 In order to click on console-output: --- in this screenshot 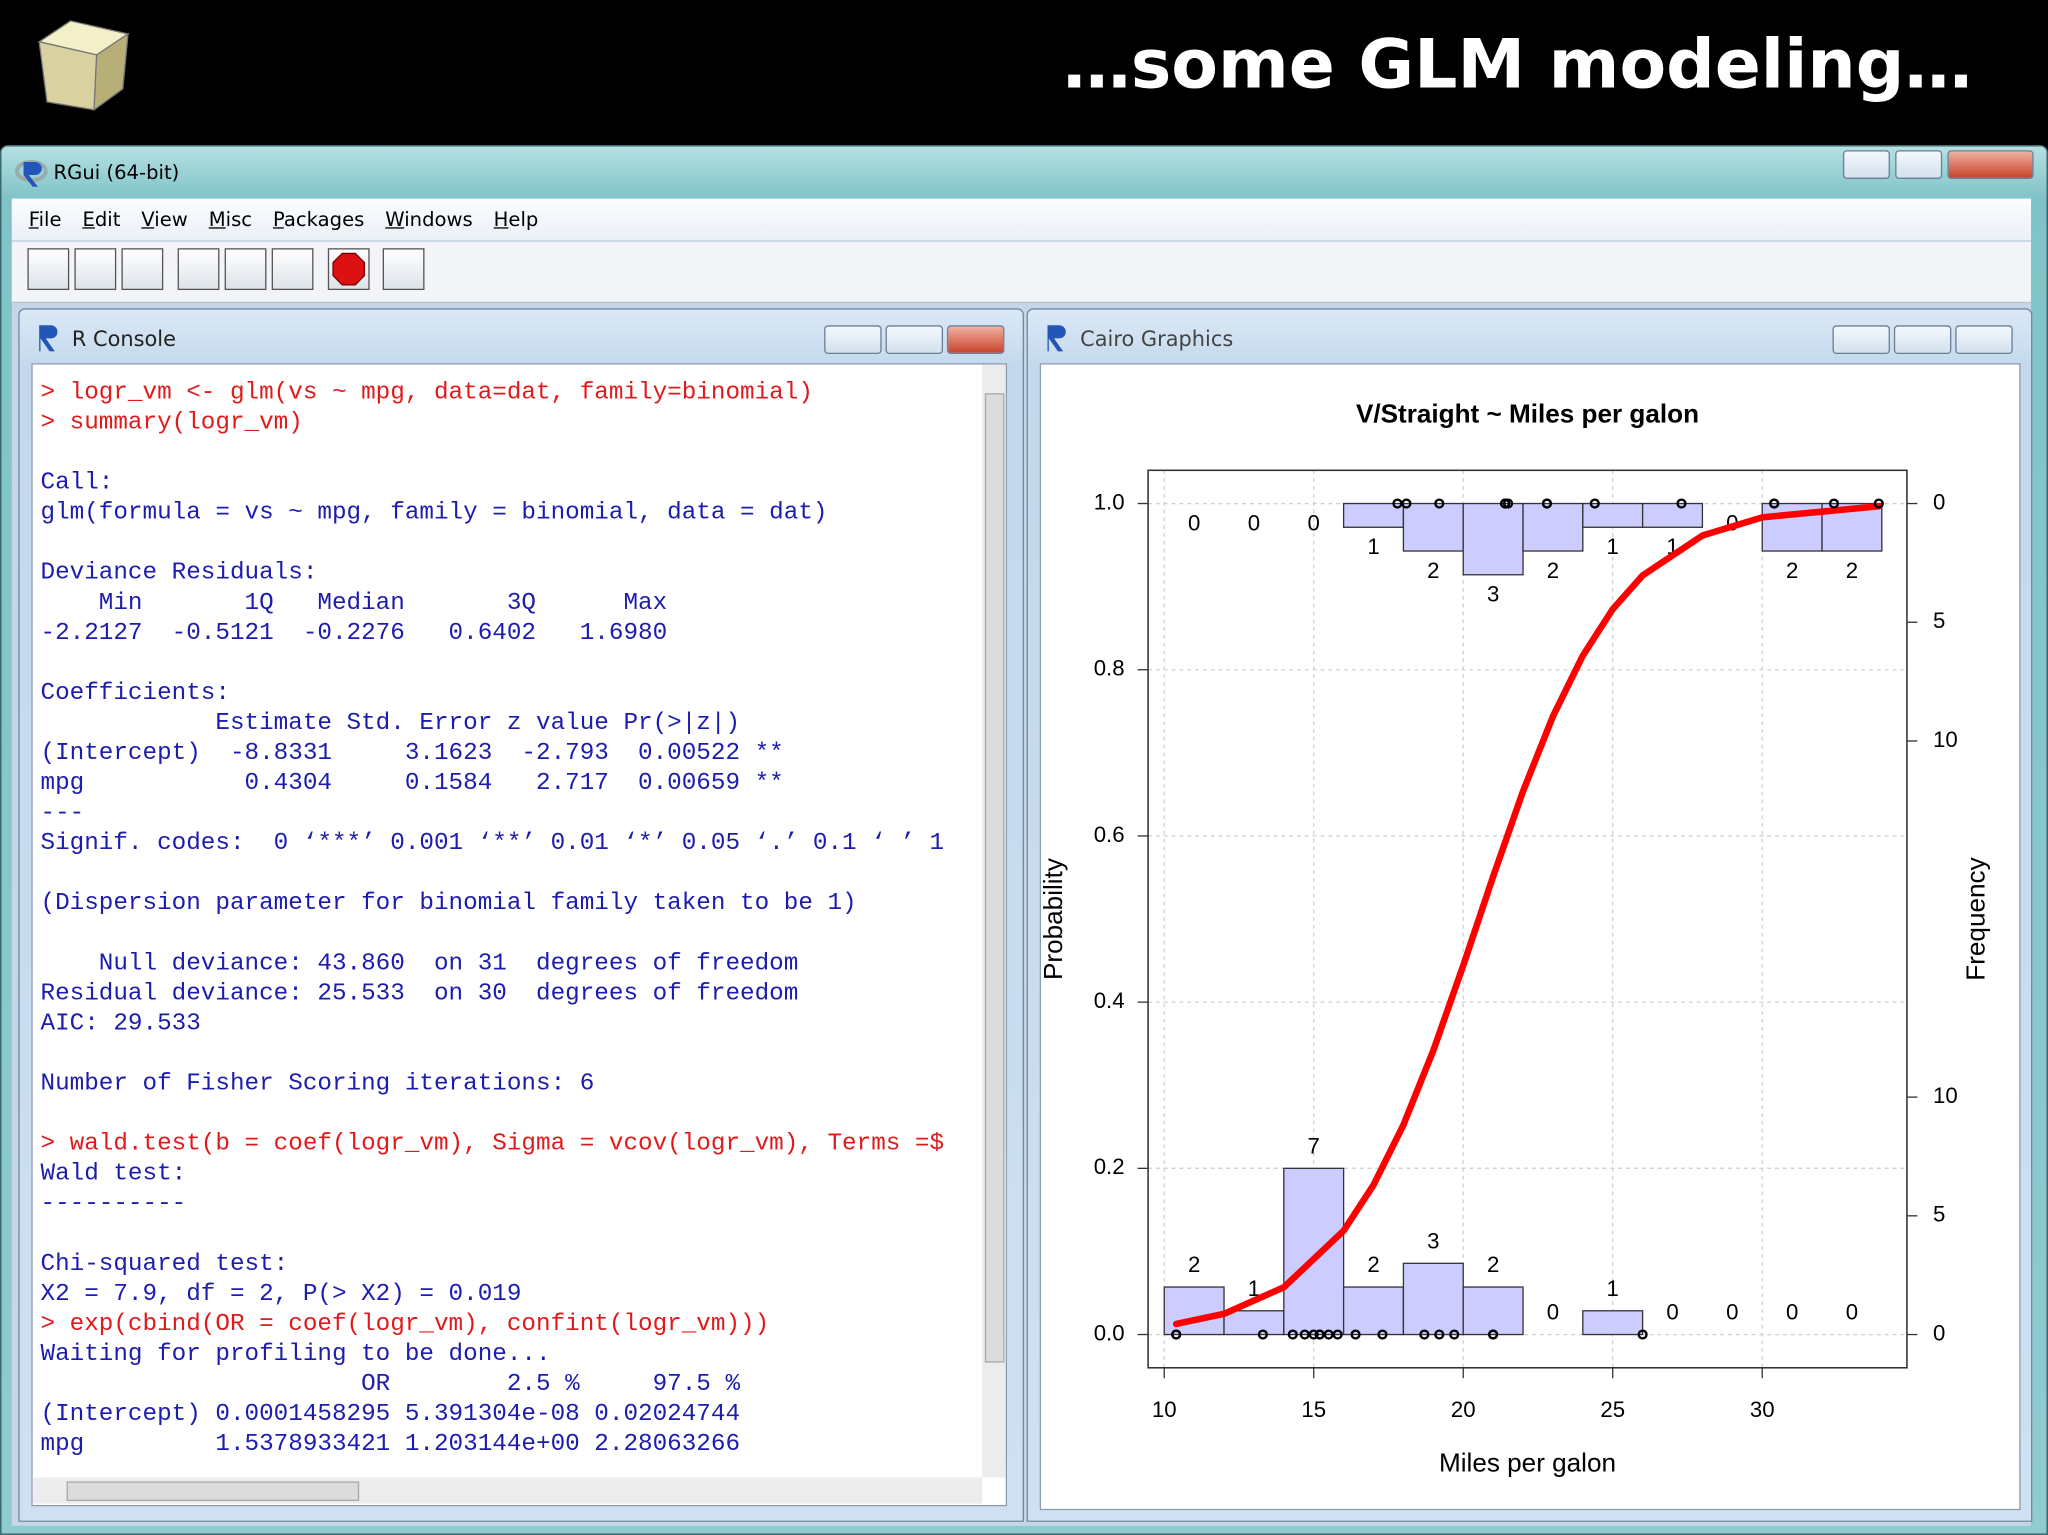, I will do `click(62, 813)`.